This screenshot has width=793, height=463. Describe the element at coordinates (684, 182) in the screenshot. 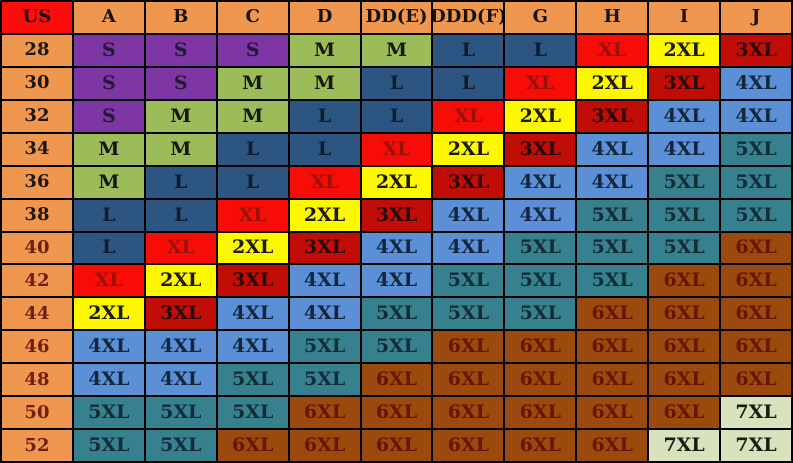

I see `size-cell-36-i: 5XL` at that location.